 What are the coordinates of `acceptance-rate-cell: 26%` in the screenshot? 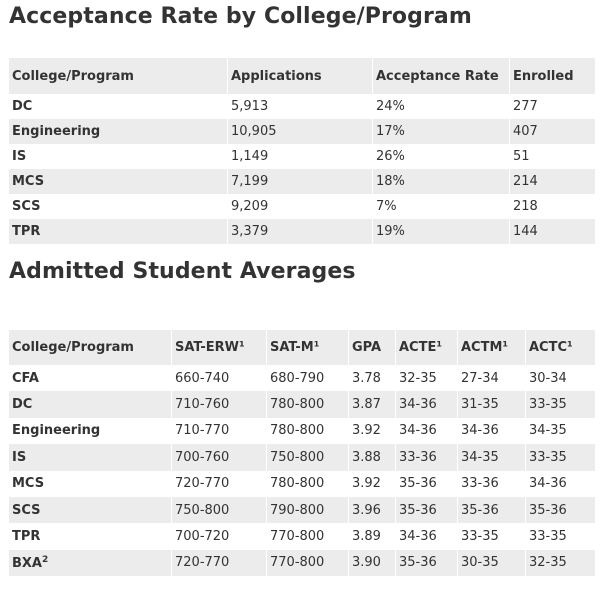 It's located at (441, 156).